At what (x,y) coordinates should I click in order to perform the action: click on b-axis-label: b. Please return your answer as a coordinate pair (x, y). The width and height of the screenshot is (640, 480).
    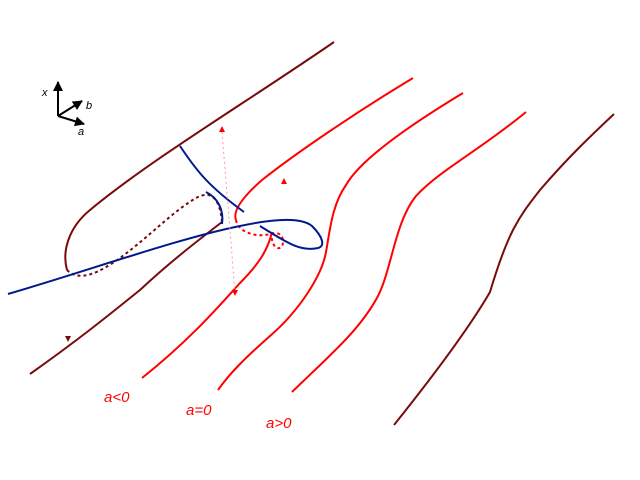
    Looking at the image, I should click on (89, 106).